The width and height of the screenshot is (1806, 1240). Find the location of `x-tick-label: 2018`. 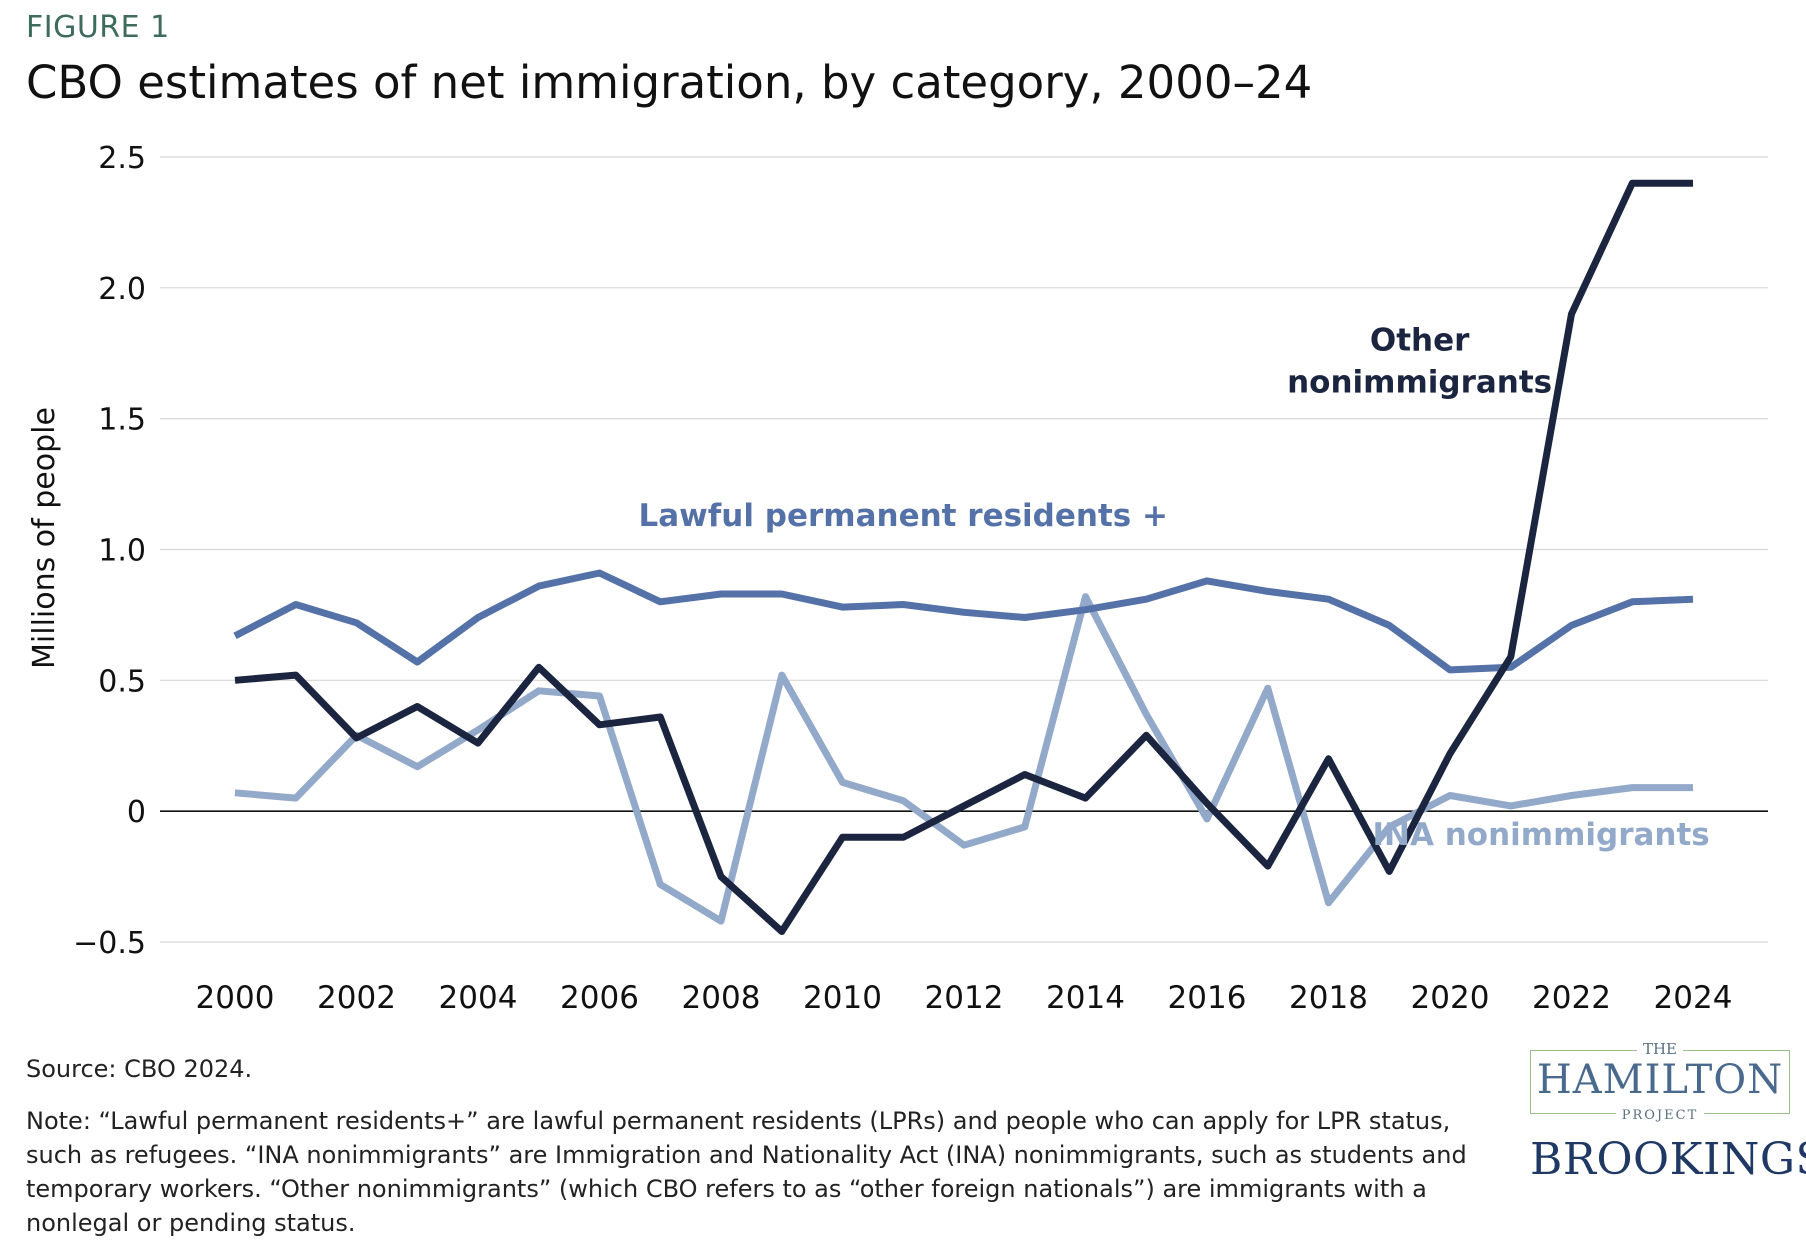

x-tick-label: 2018 is located at coordinates (1328, 998).